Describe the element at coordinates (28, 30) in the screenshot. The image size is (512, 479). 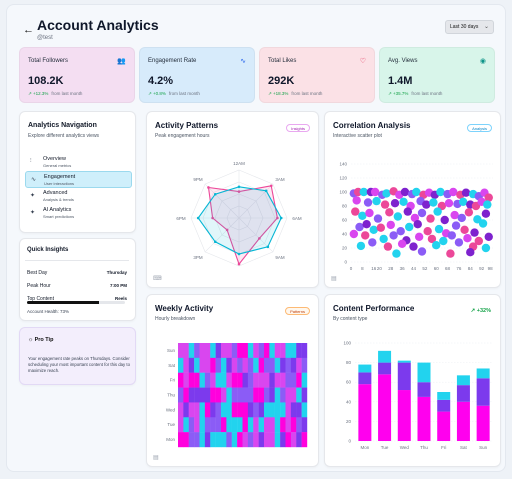
I see `arrow-left-icon: ←` at that location.